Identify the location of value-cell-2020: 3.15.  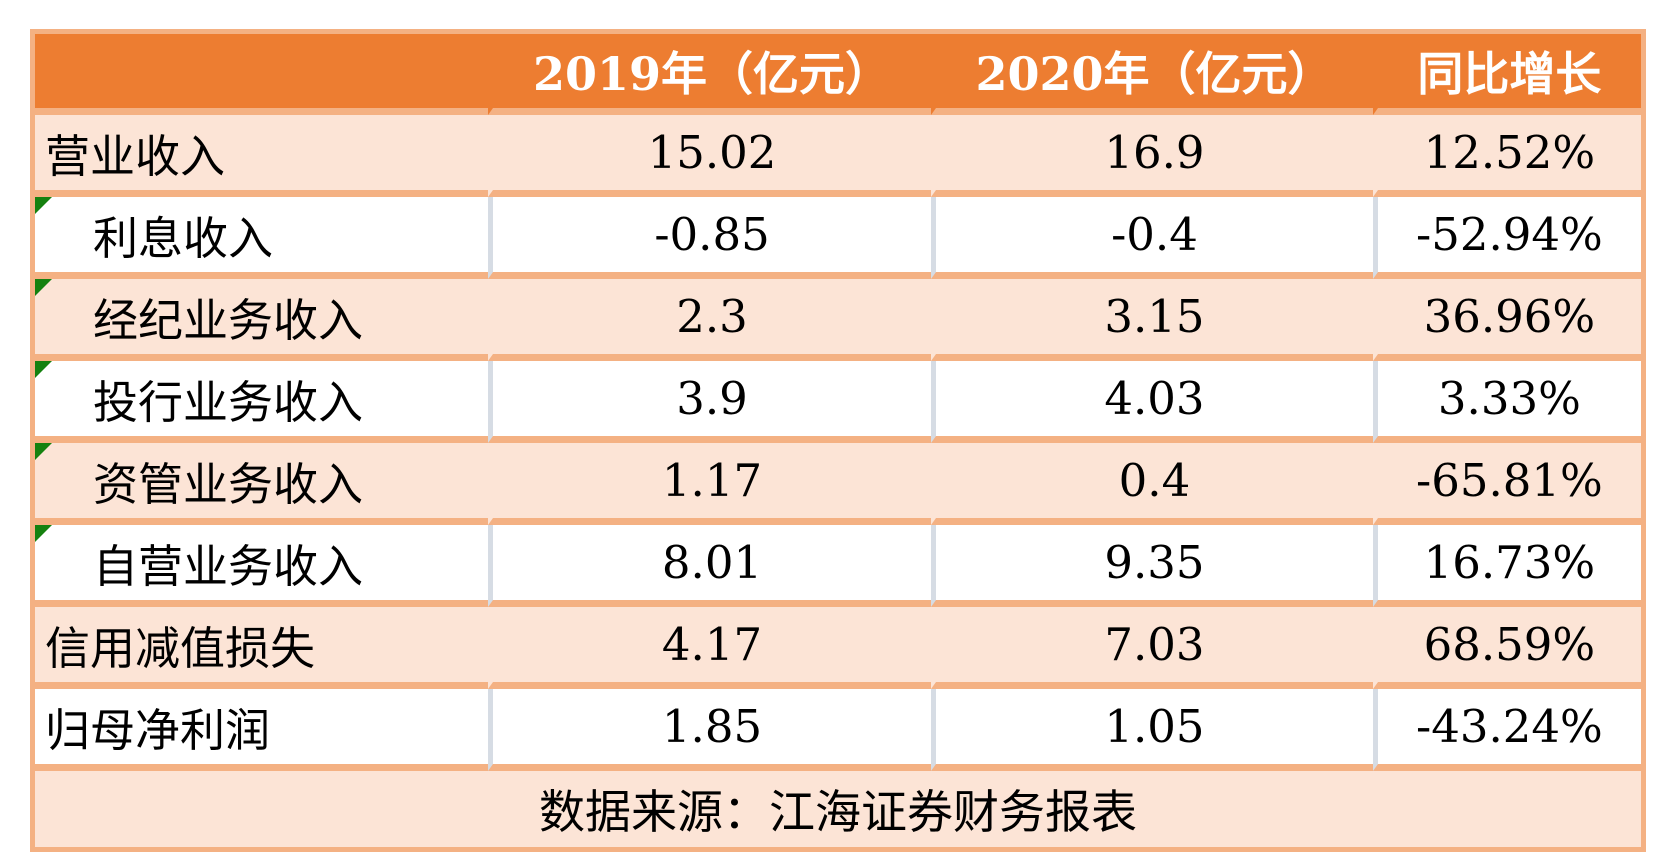
(1152, 320).